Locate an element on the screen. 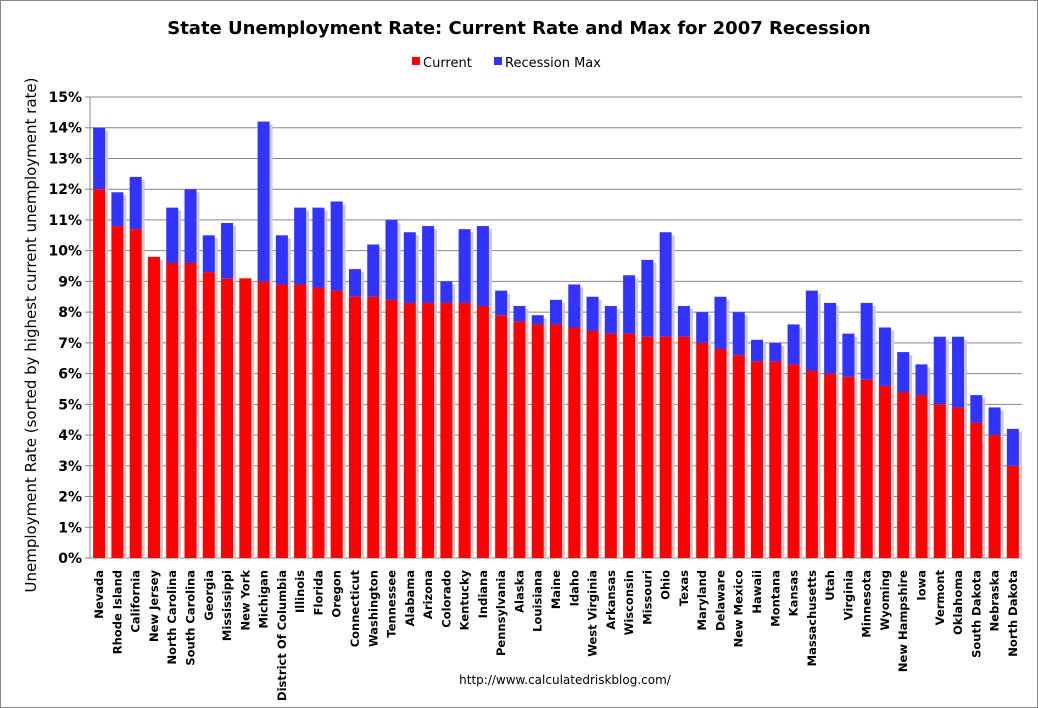 The width and height of the screenshot is (1038, 708). y-tick-label: 6% is located at coordinates (70, 375).